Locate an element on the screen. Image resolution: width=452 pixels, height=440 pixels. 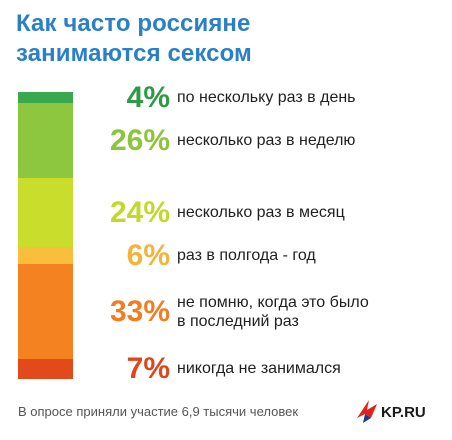
legend-row-2: 26% несколько раз в неделю is located at coordinates (226, 140).